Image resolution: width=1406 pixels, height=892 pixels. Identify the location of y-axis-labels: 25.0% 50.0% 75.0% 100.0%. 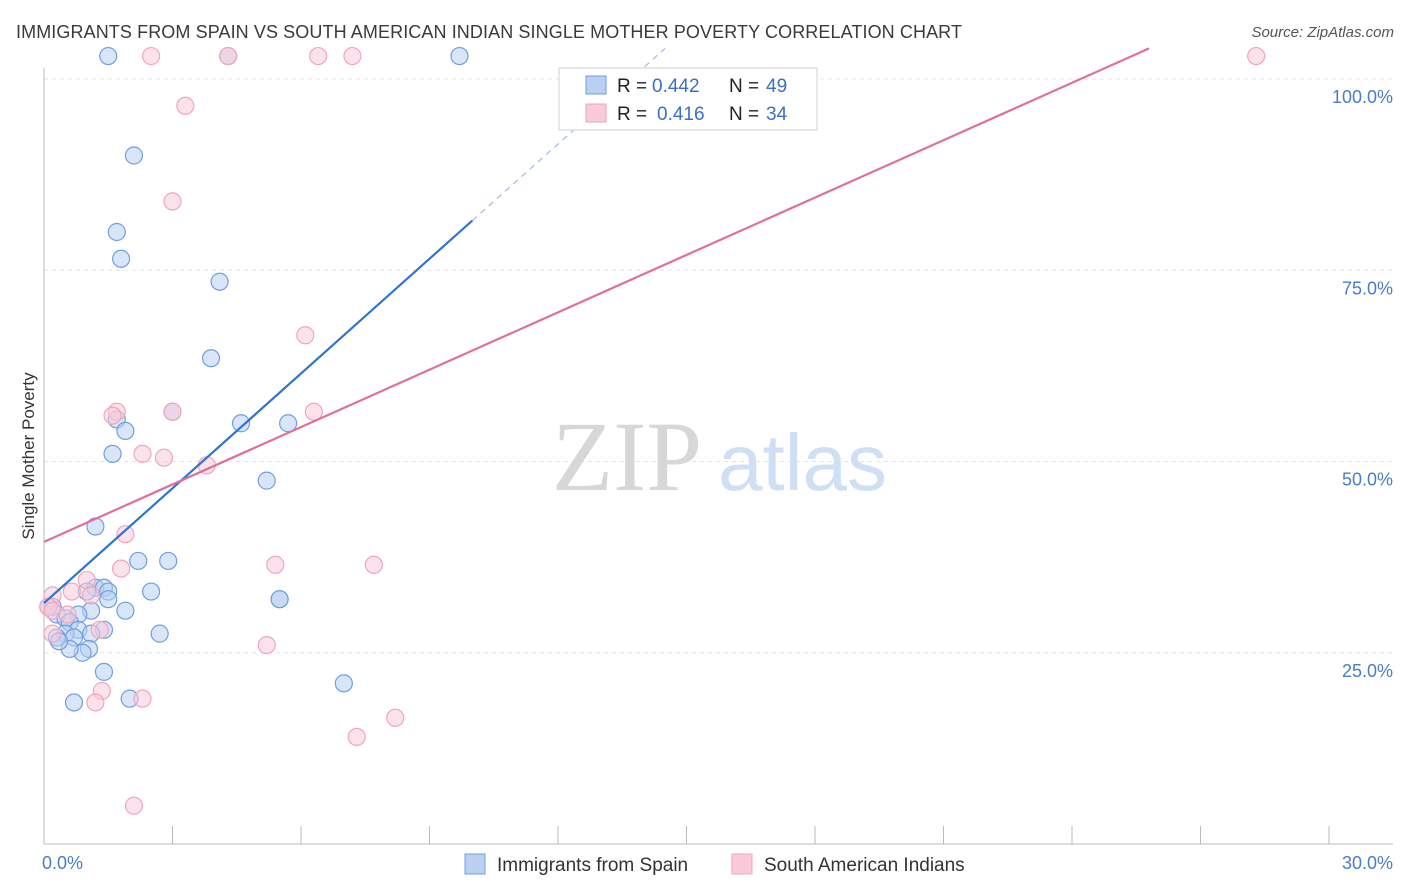
(1362, 384).